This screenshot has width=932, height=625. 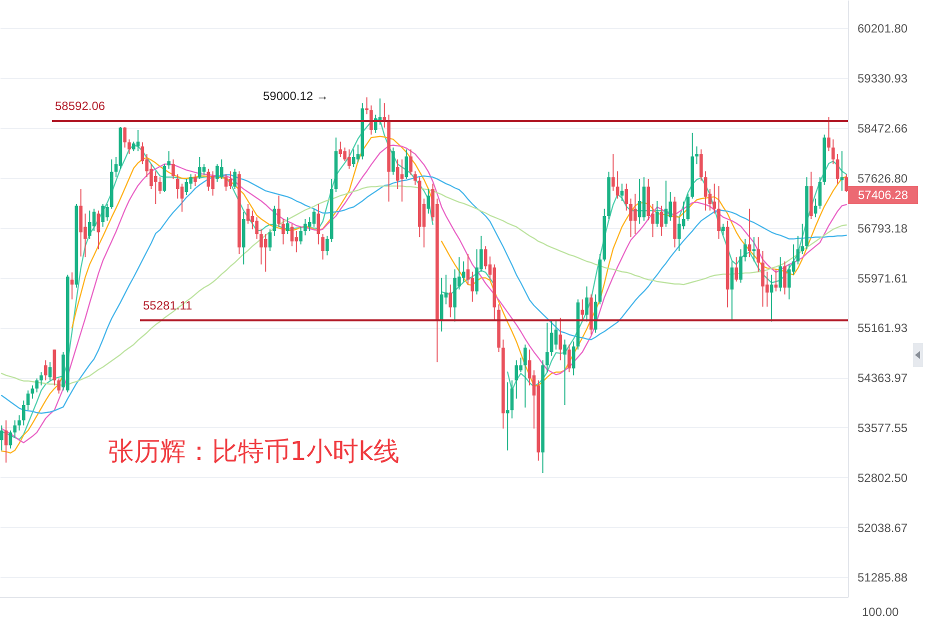 I want to click on y-tick-label: 51285.88, so click(x=883, y=577).